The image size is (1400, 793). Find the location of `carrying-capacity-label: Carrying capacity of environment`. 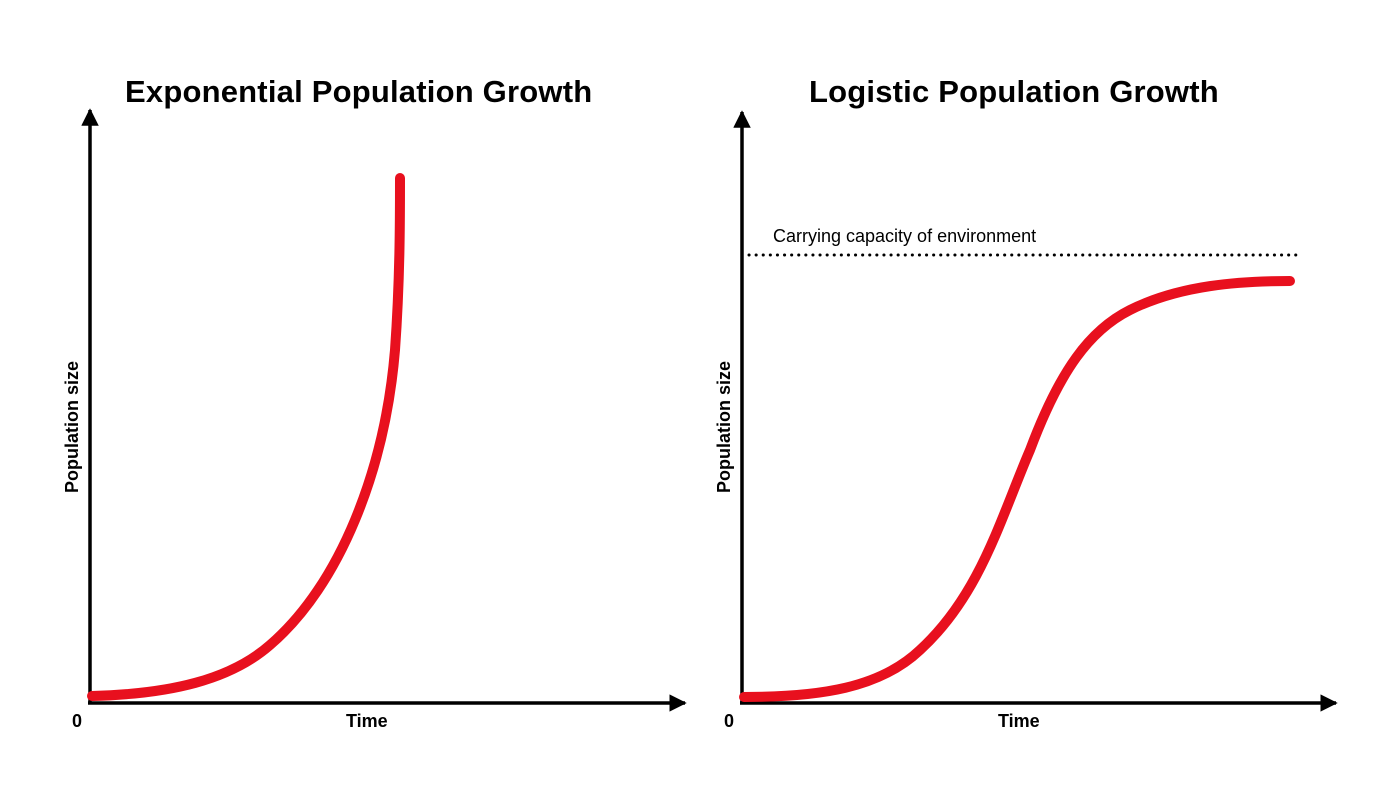

carrying-capacity-label: Carrying capacity of environment is located at coordinates (905, 236).